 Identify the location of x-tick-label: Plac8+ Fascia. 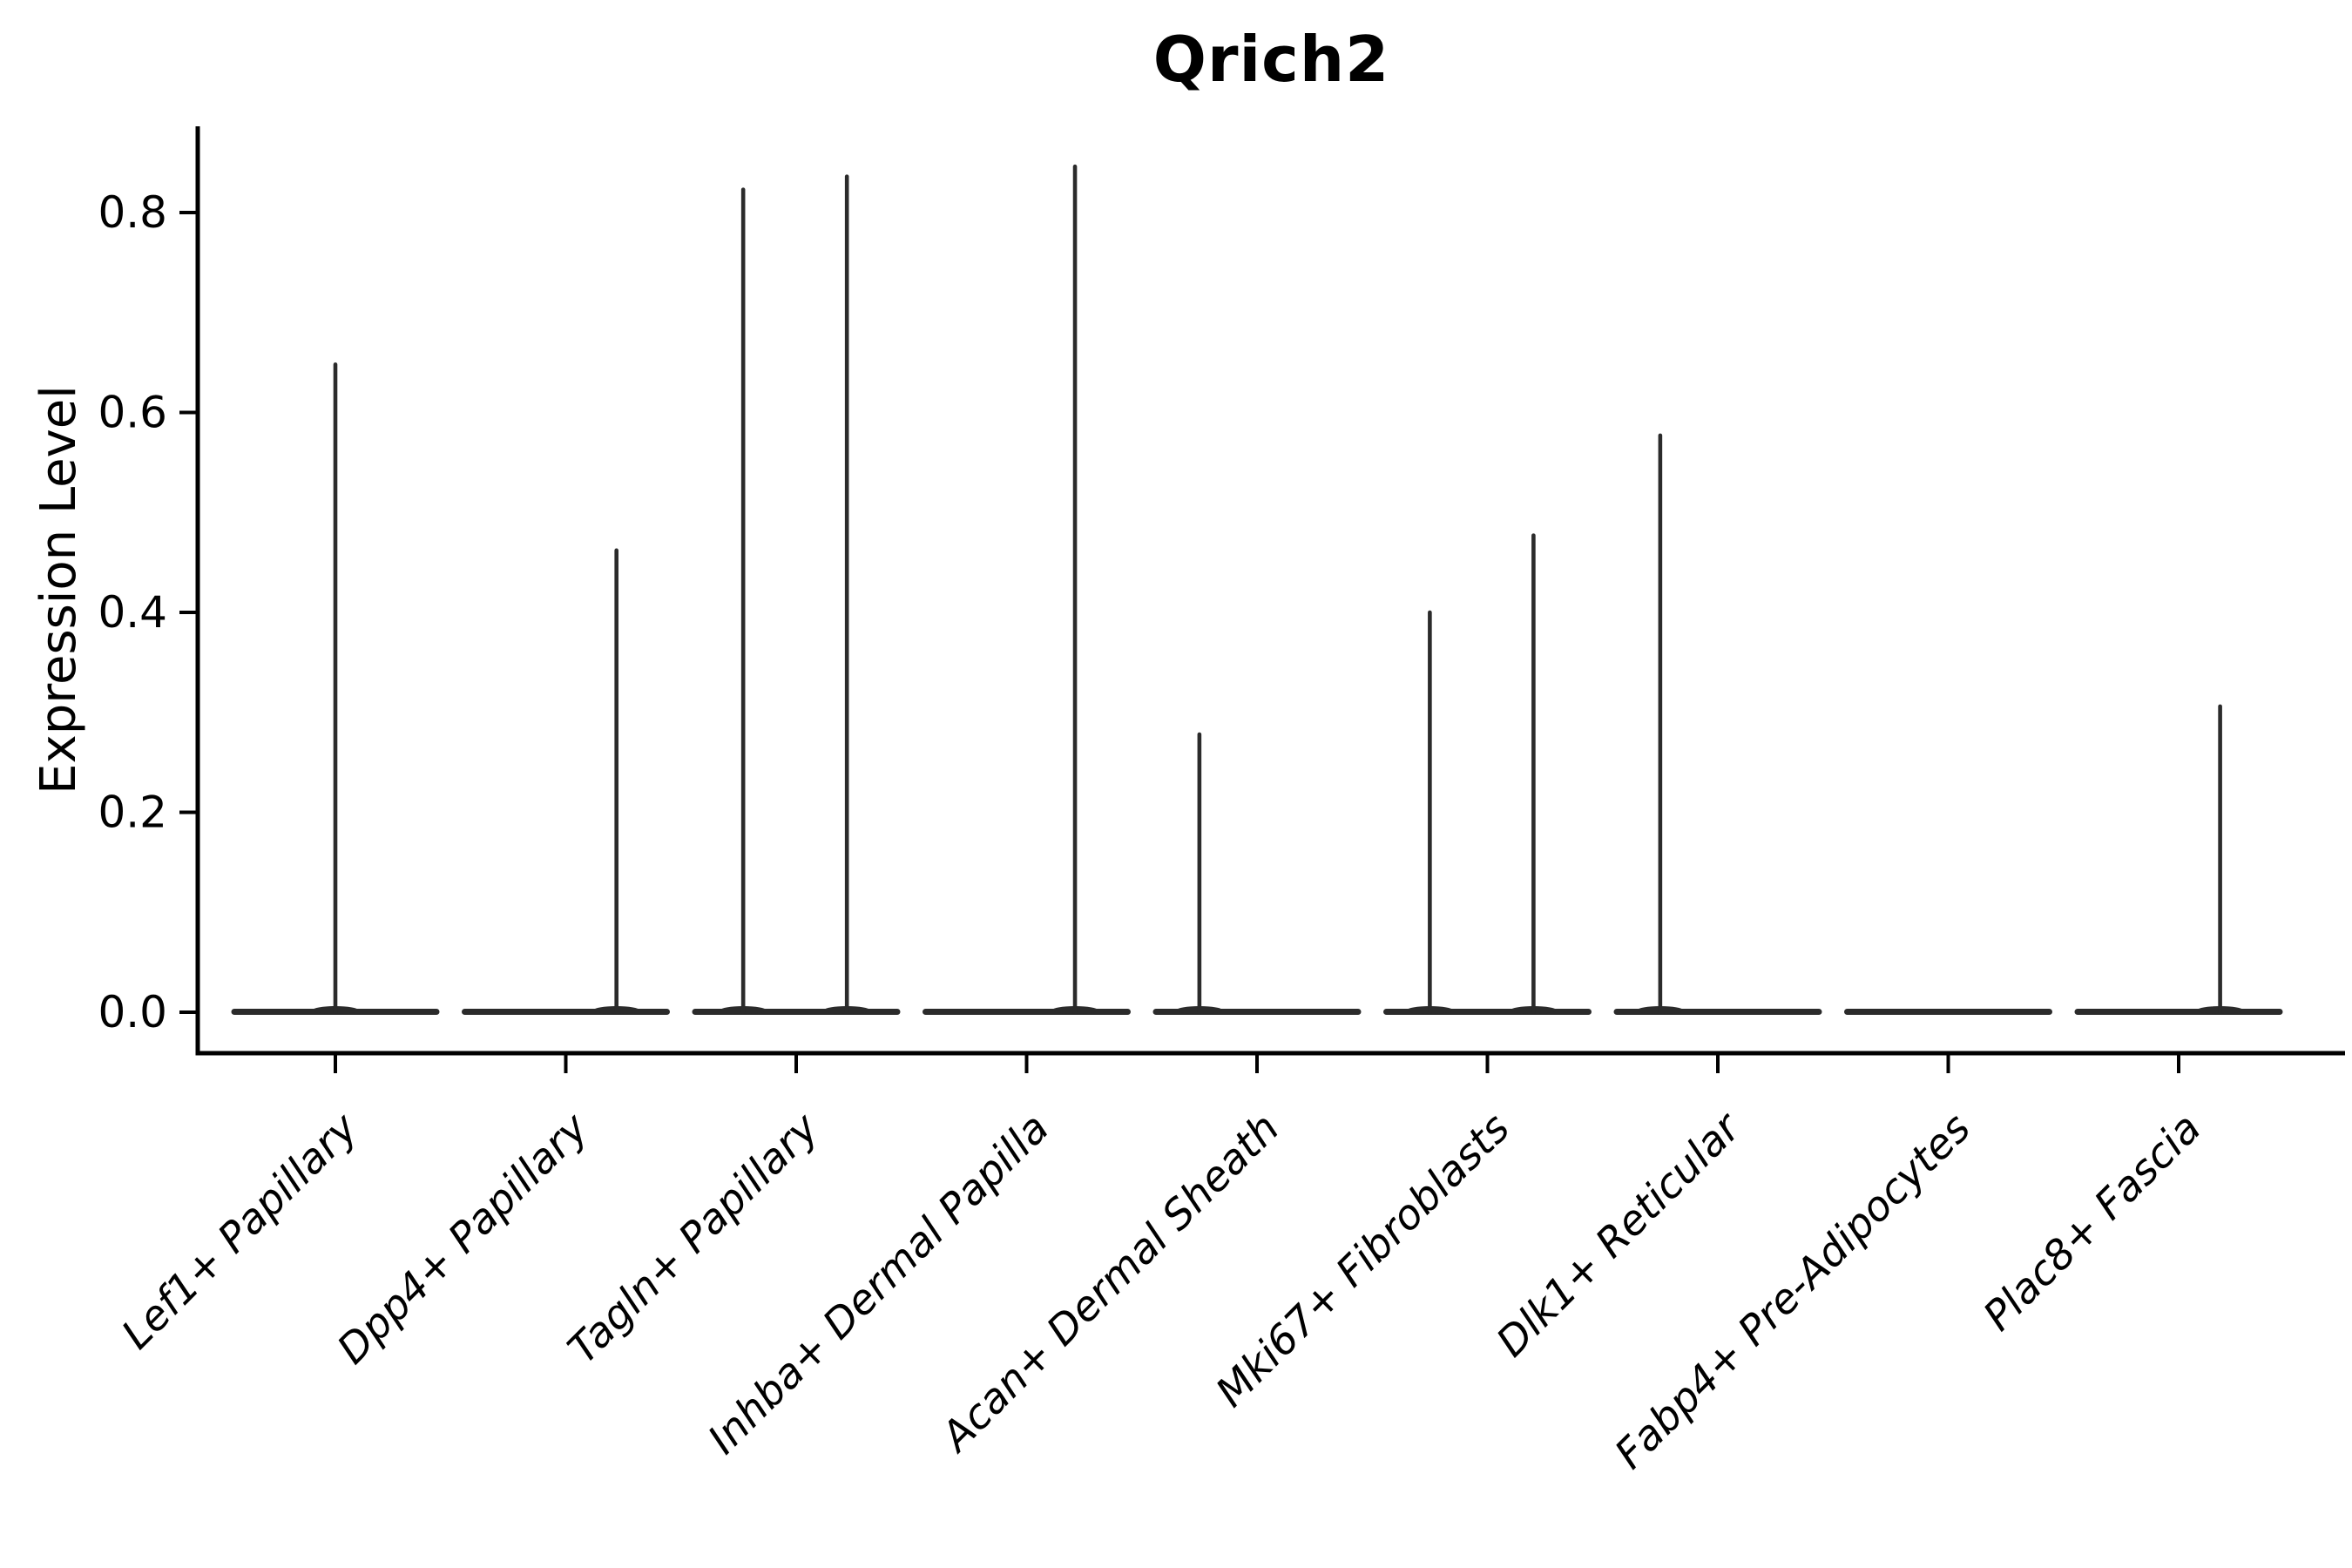
(2092, 1223).